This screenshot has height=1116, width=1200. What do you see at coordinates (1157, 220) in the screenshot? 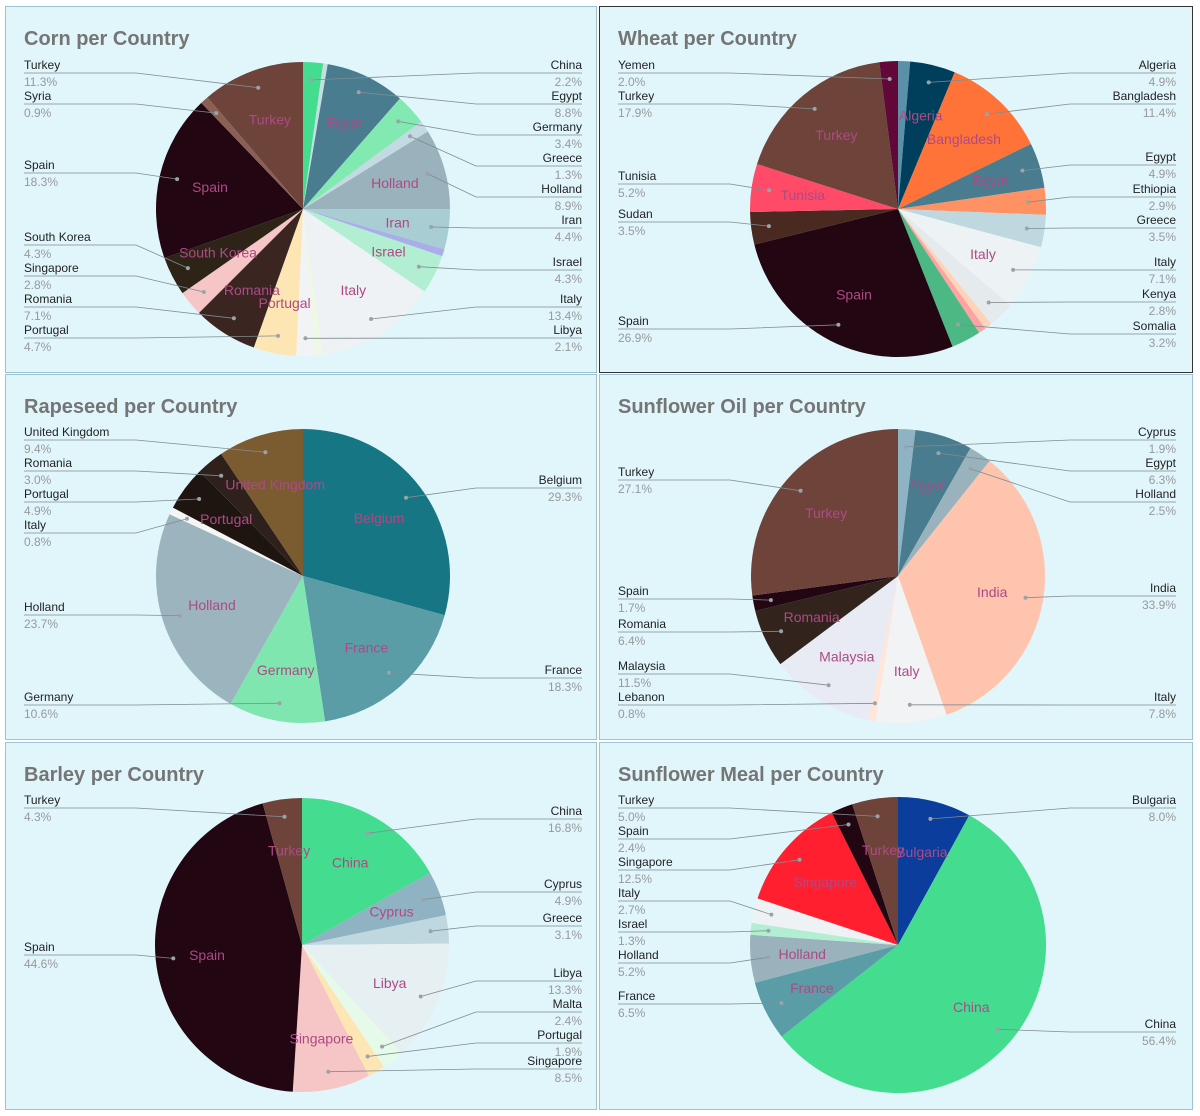
I see `legend-name: Greece` at bounding box center [1157, 220].